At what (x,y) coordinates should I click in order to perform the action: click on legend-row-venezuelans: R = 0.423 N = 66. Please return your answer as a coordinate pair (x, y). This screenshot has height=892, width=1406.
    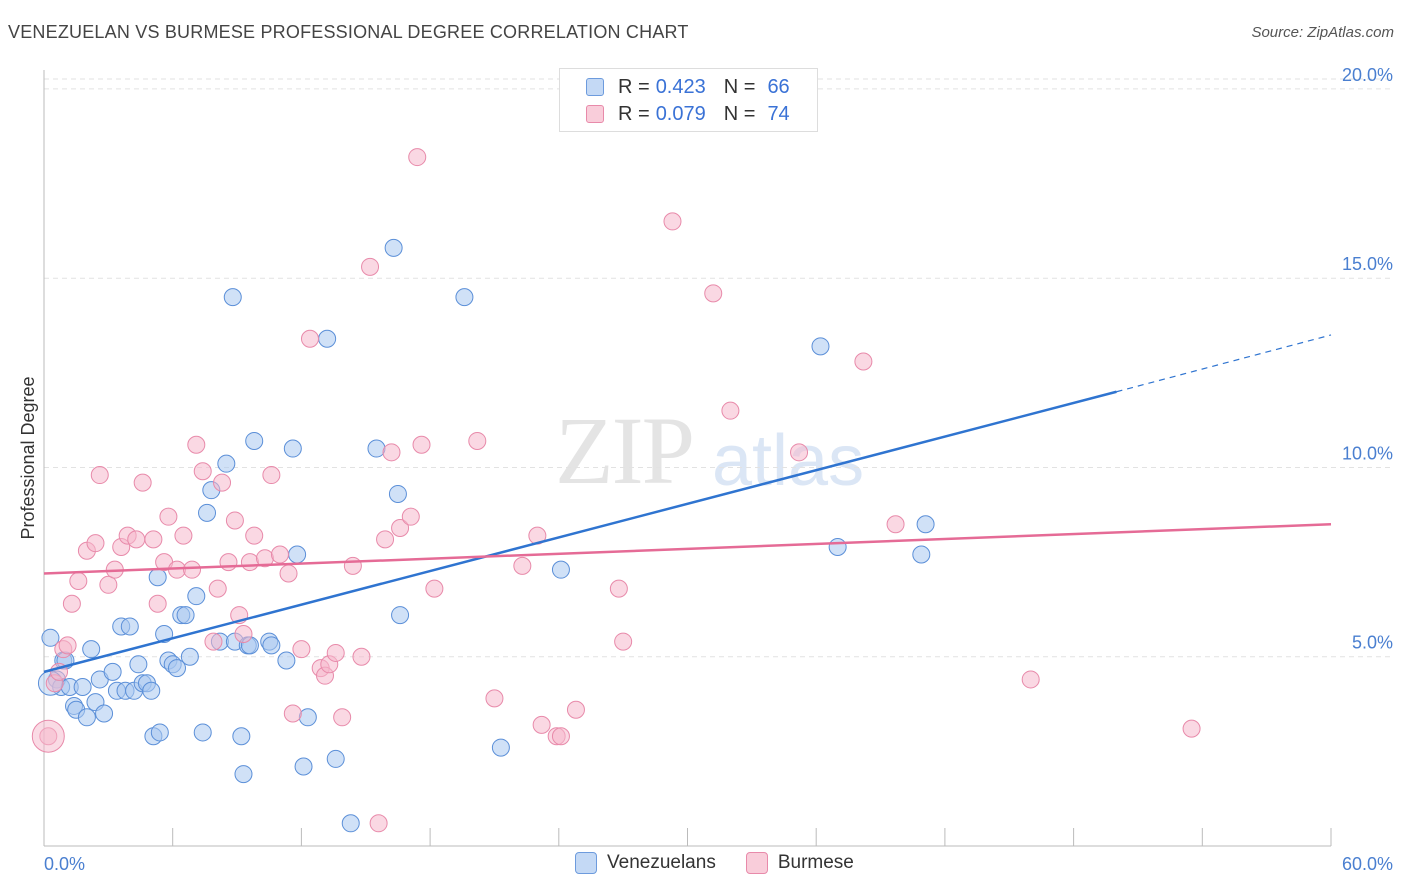
    Looking at the image, I should click on (688, 87).